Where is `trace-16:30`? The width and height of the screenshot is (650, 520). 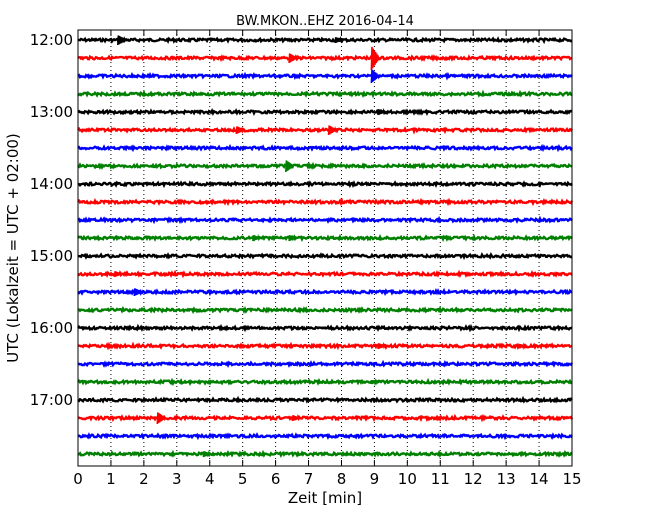
trace-16:30 is located at coordinates (325, 363).